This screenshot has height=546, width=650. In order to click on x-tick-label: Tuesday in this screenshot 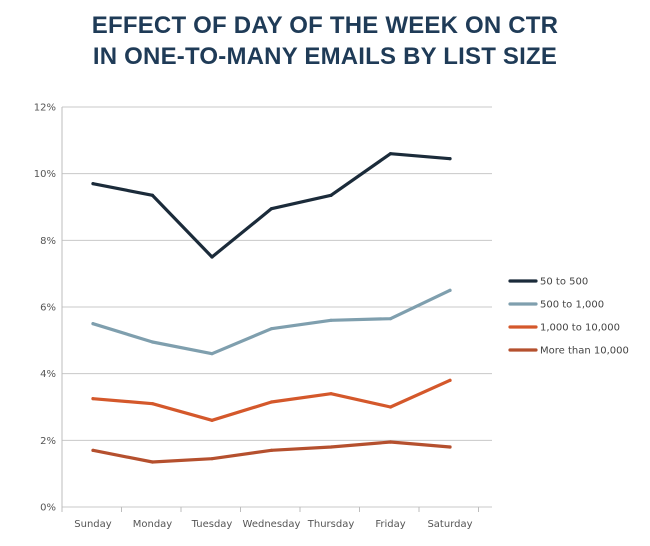, I will do `click(212, 524)`.